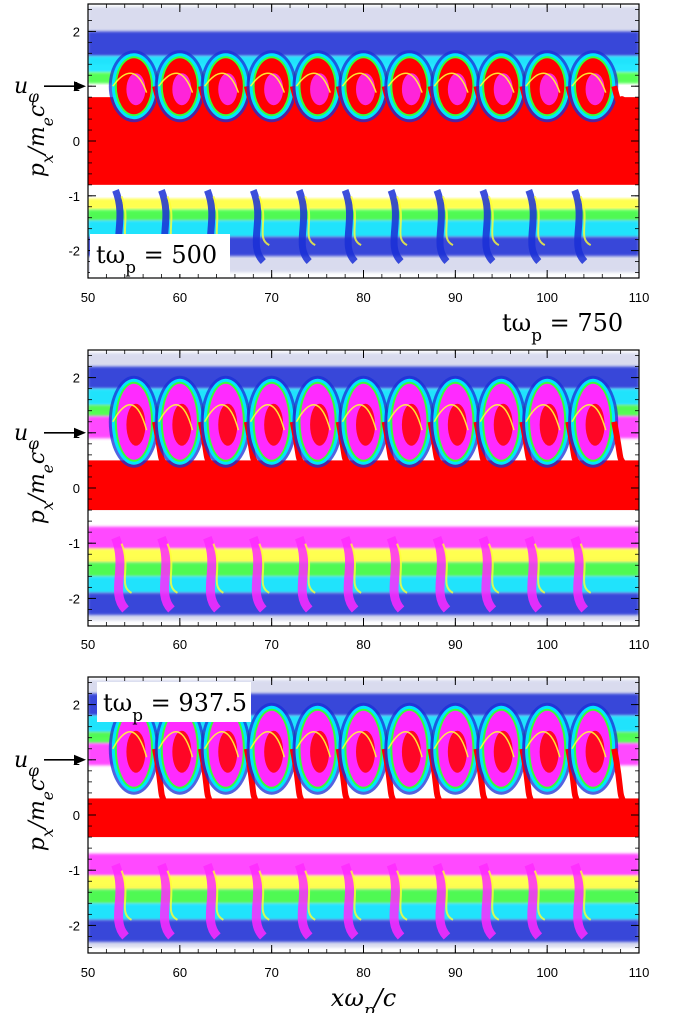 The width and height of the screenshot is (674, 1013). What do you see at coordinates (156, 259) in the screenshot?
I see `time-label: tωp = 500` at bounding box center [156, 259].